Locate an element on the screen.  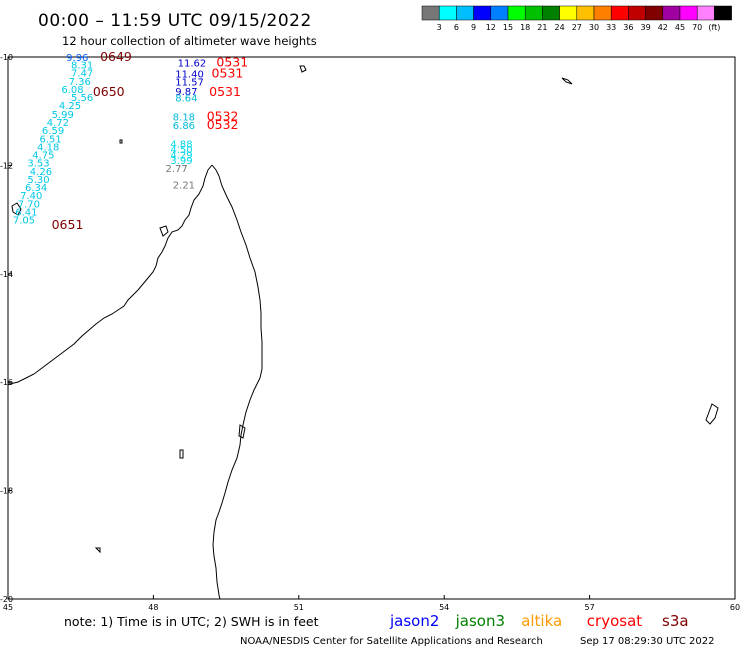
satellite-legend-cryosat: cryosat is located at coordinates (614, 621).